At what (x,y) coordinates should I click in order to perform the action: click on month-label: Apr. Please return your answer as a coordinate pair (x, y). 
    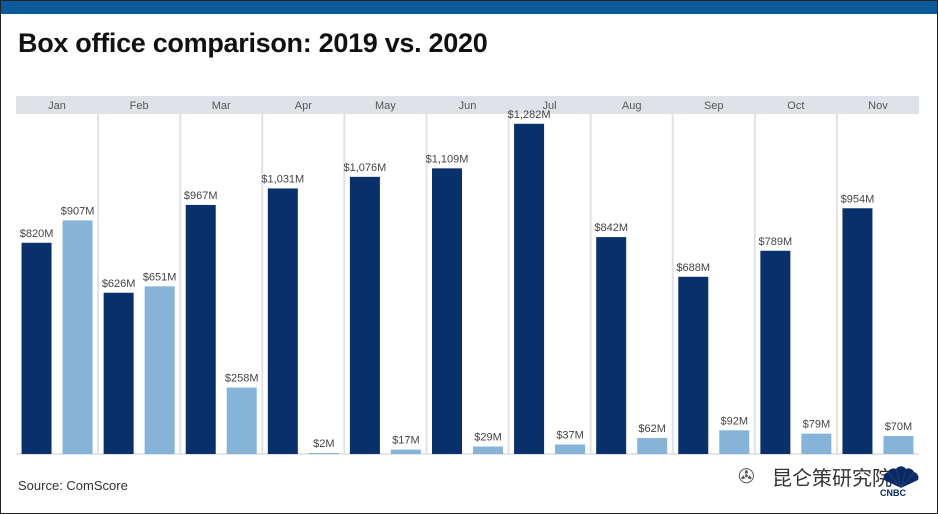
    Looking at the image, I should click on (303, 106).